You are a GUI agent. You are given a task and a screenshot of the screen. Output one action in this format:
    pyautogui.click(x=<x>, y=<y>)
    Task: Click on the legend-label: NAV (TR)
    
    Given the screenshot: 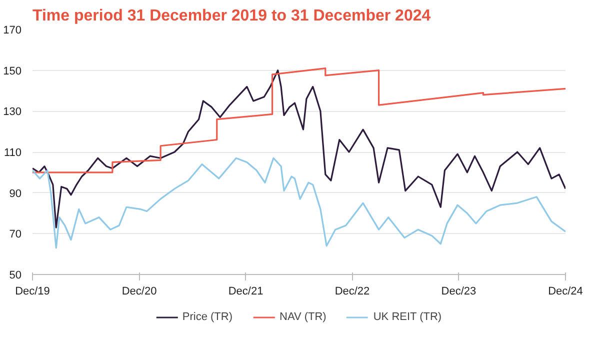 What is the action you would take?
    pyautogui.click(x=303, y=317)
    